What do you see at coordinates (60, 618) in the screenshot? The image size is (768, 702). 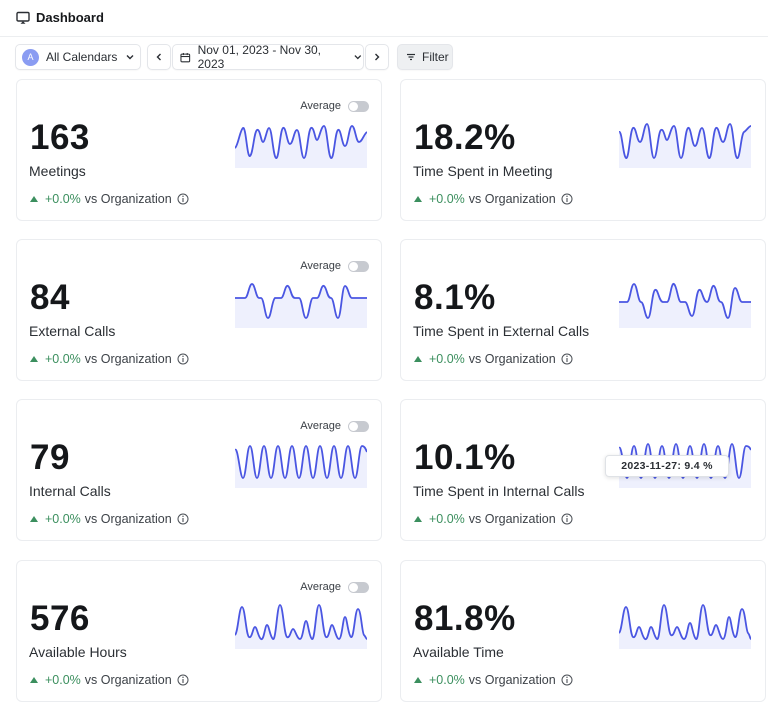 I see `metric-value: 576` at bounding box center [60, 618].